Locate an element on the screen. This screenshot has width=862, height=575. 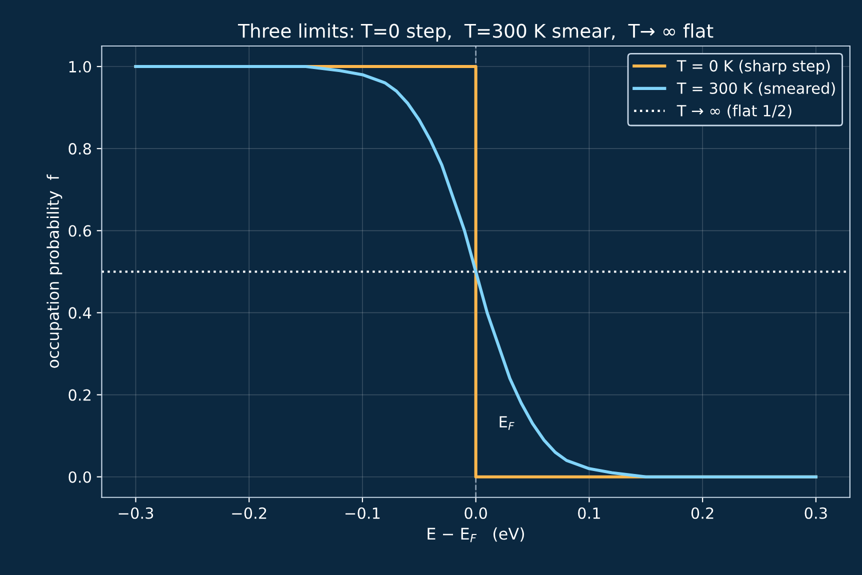
y-tick-label: 0.8 is located at coordinates (79, 149).